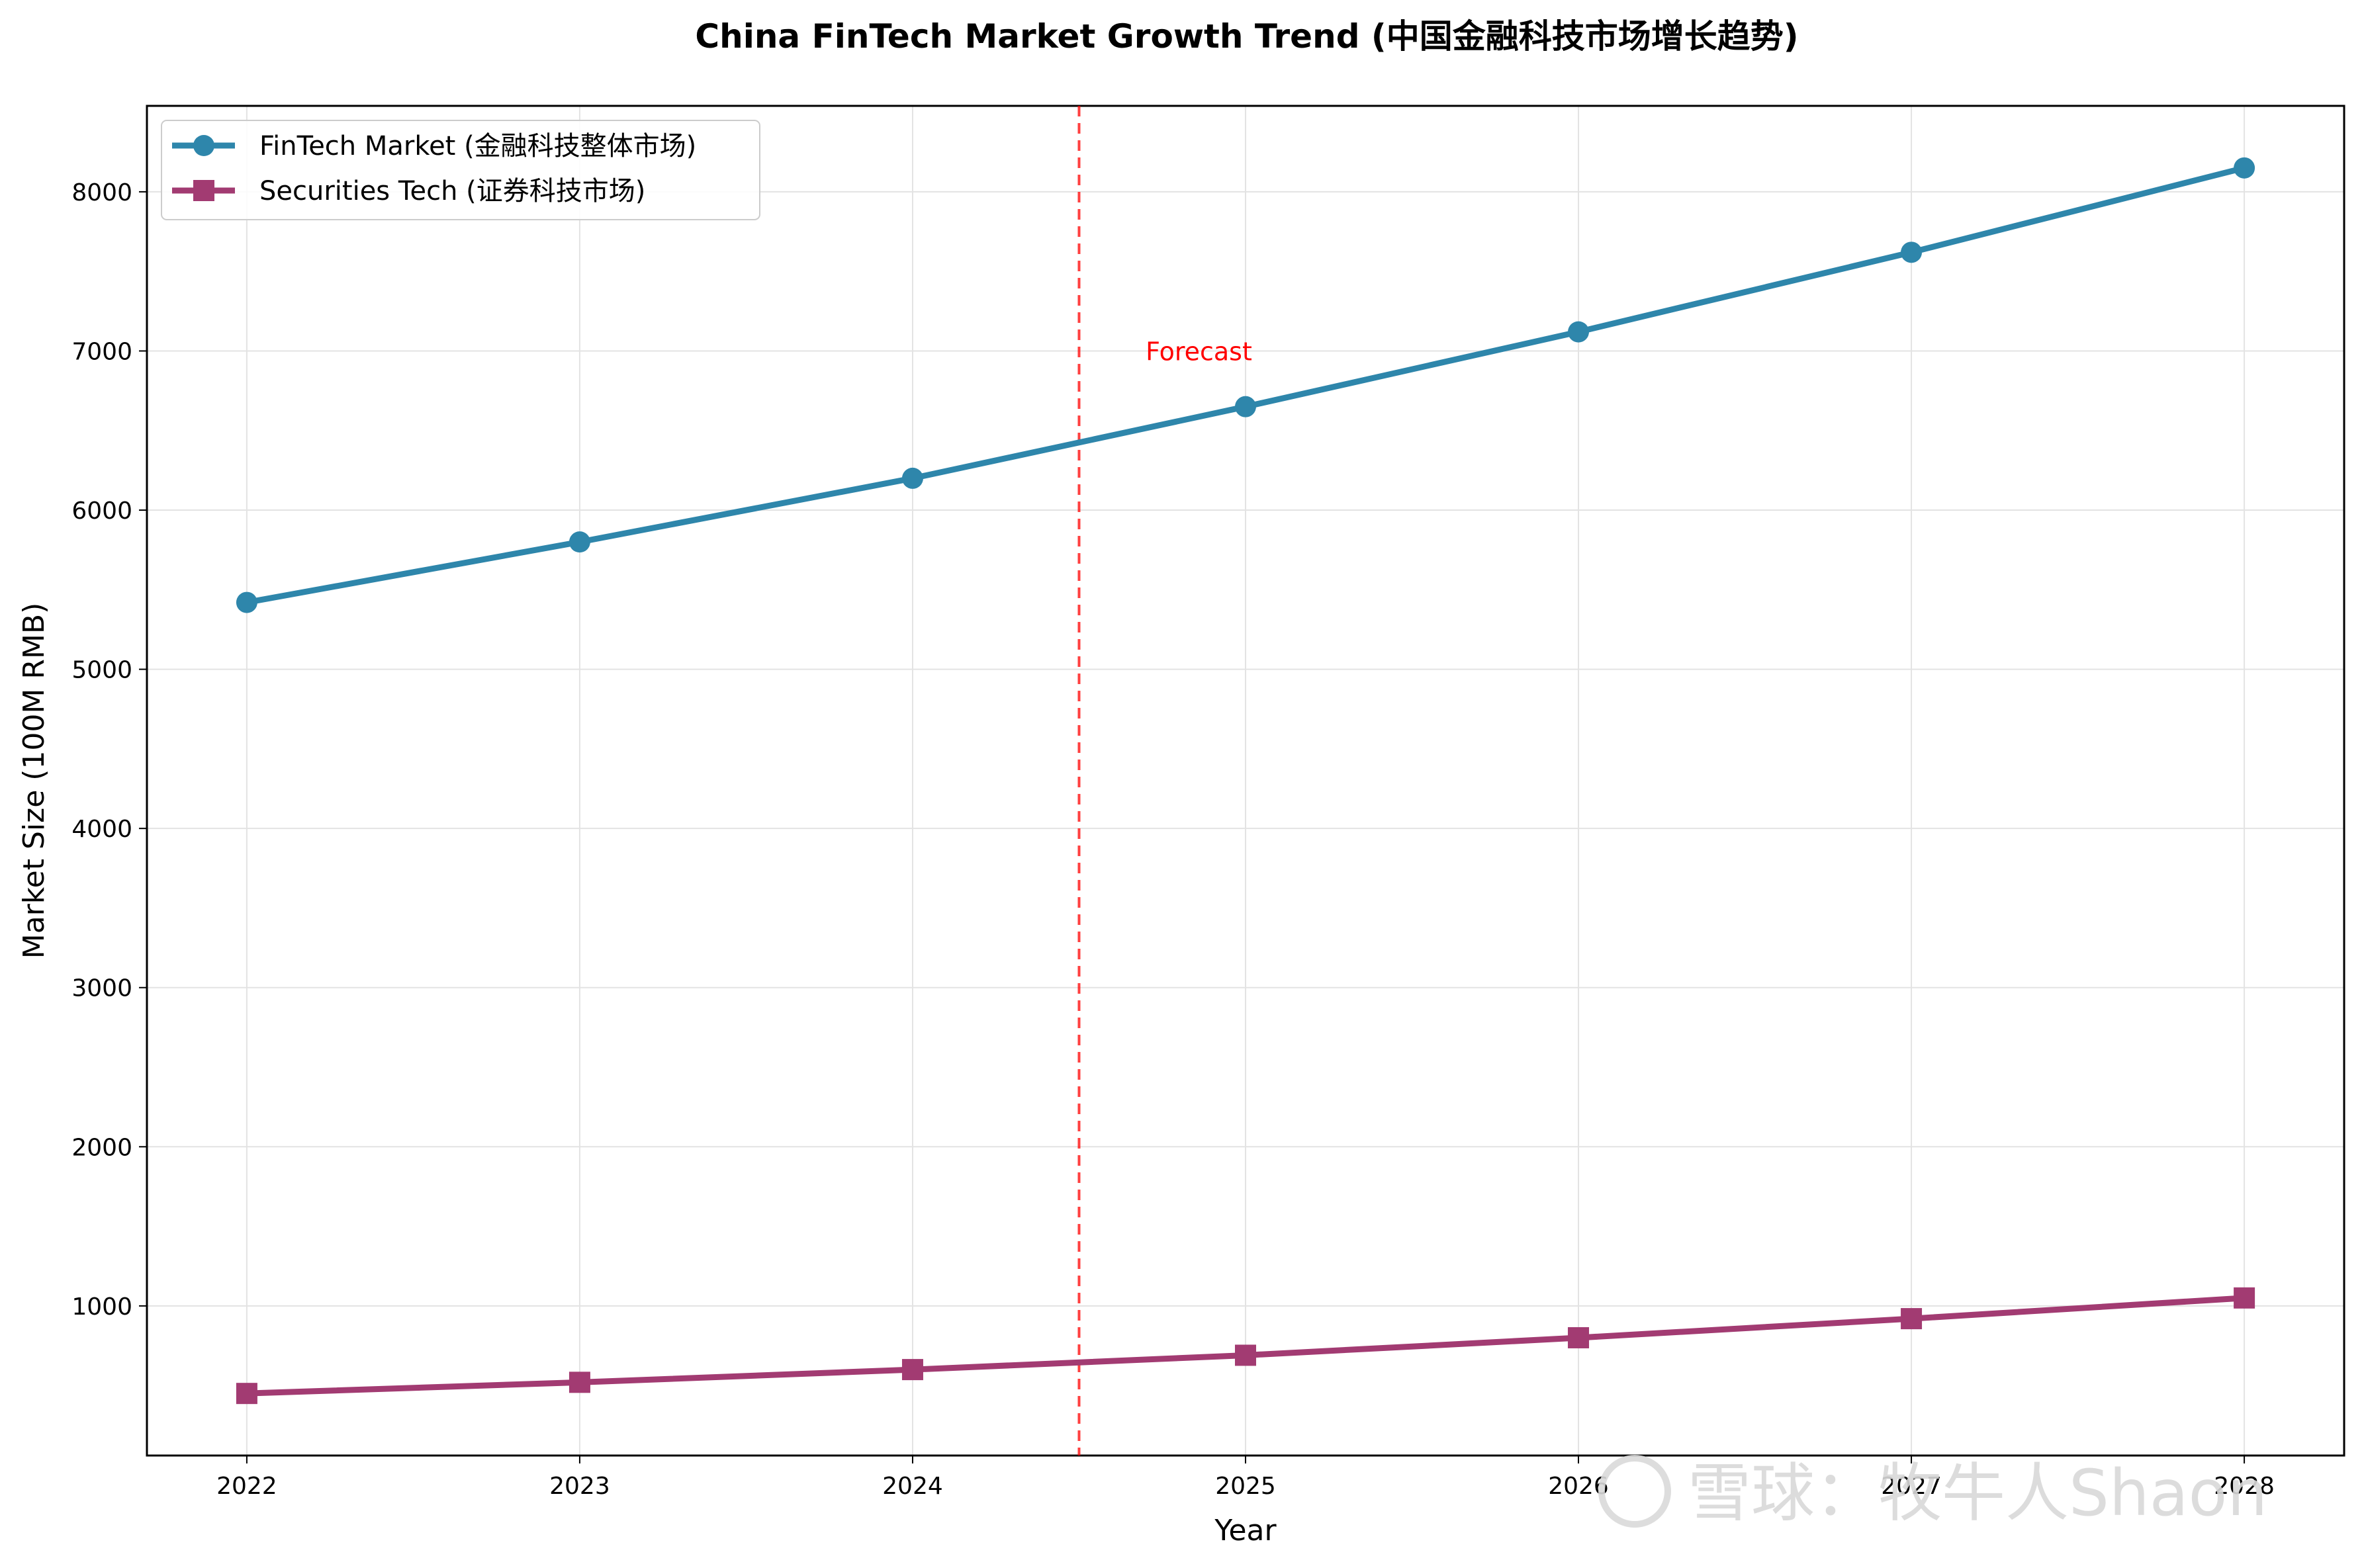  What do you see at coordinates (101, 1307) in the screenshot?
I see `y-tick-label: 1000` at bounding box center [101, 1307].